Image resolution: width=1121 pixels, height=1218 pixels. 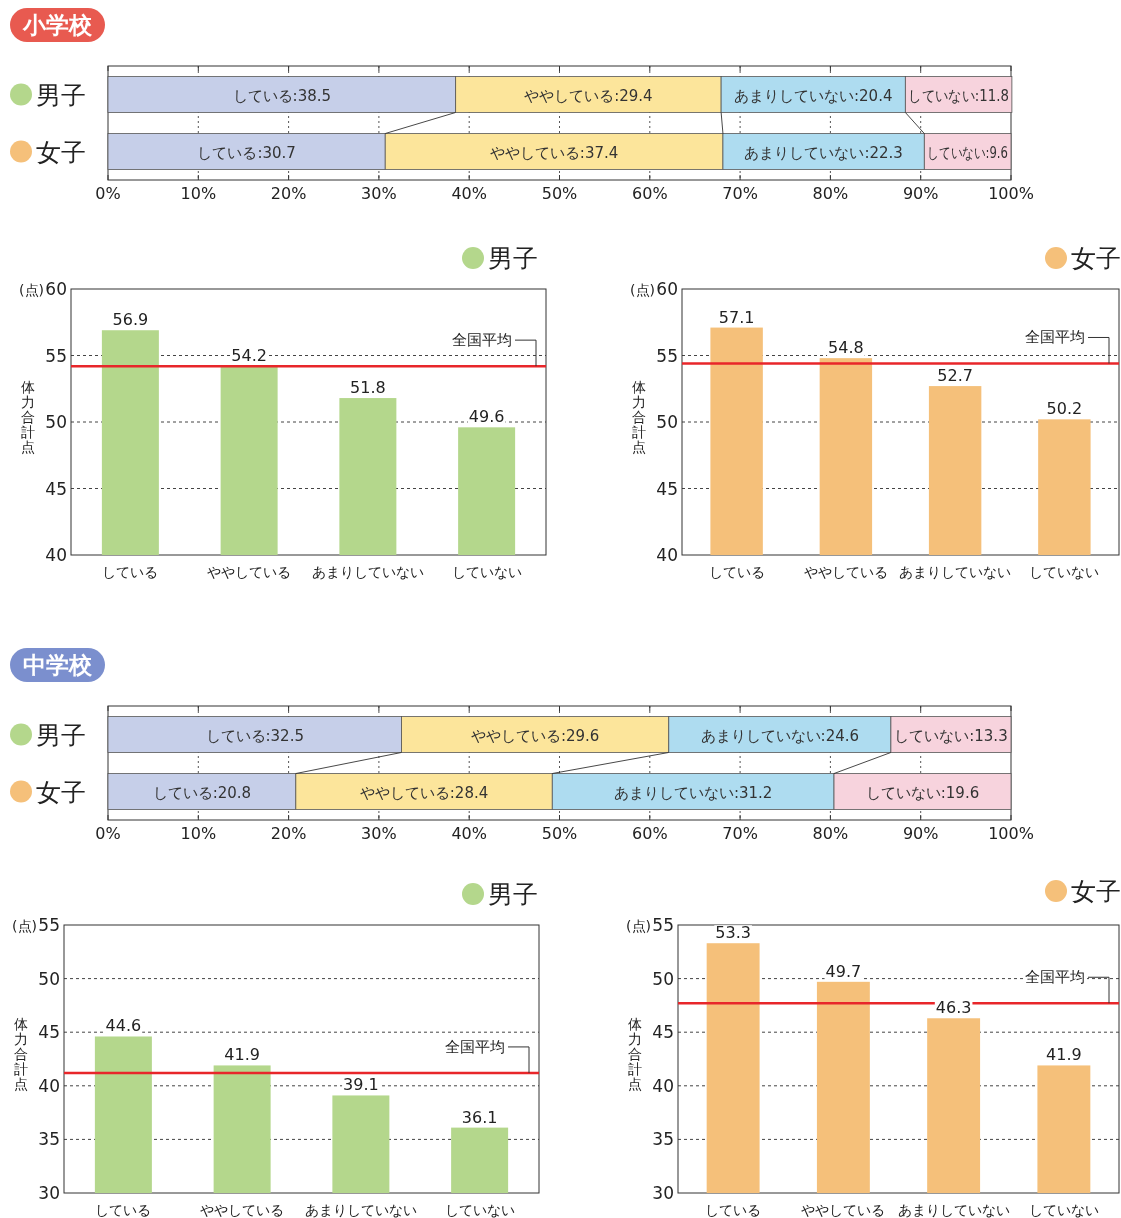 I want to click on data-label: 49.6, so click(x=486, y=417).